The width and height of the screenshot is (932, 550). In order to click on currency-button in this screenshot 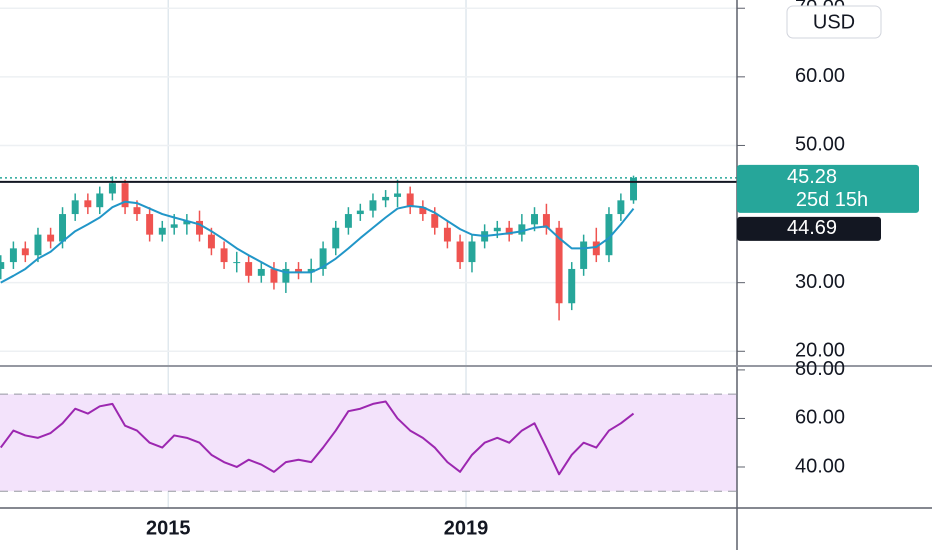, I will do `click(834, 22)`.